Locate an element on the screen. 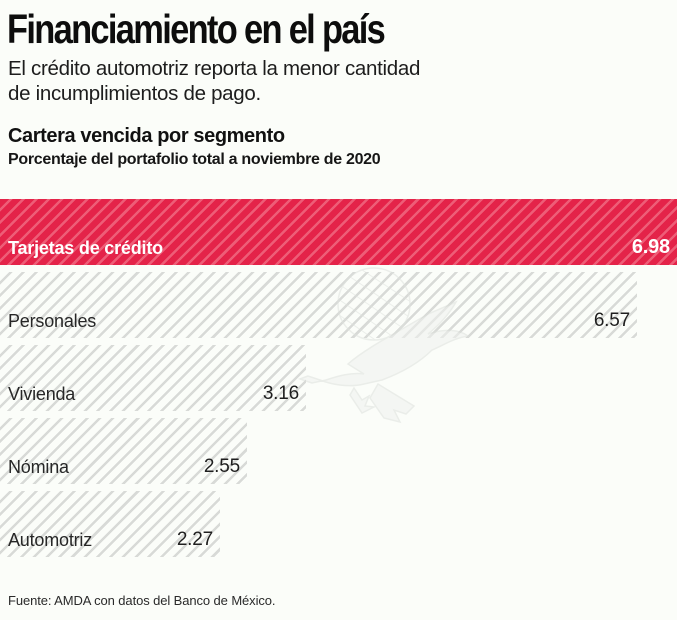 Image resolution: width=677 pixels, height=620 pixels. chart-title: Cartera vencida por segmento is located at coordinates (146, 136).